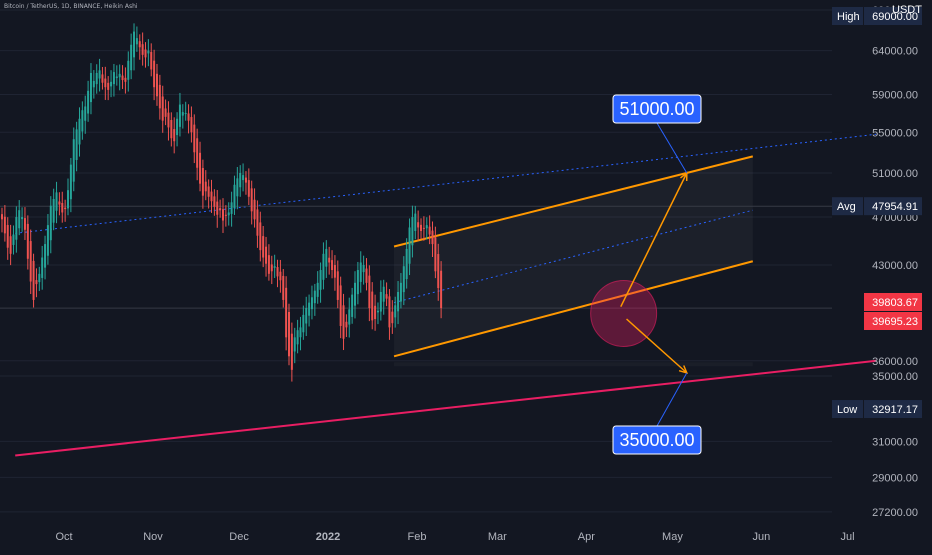 The height and width of the screenshot is (555, 932). What do you see at coordinates (895, 410) in the screenshot?
I see `low-price-tag-value: 32917.17` at bounding box center [895, 410].